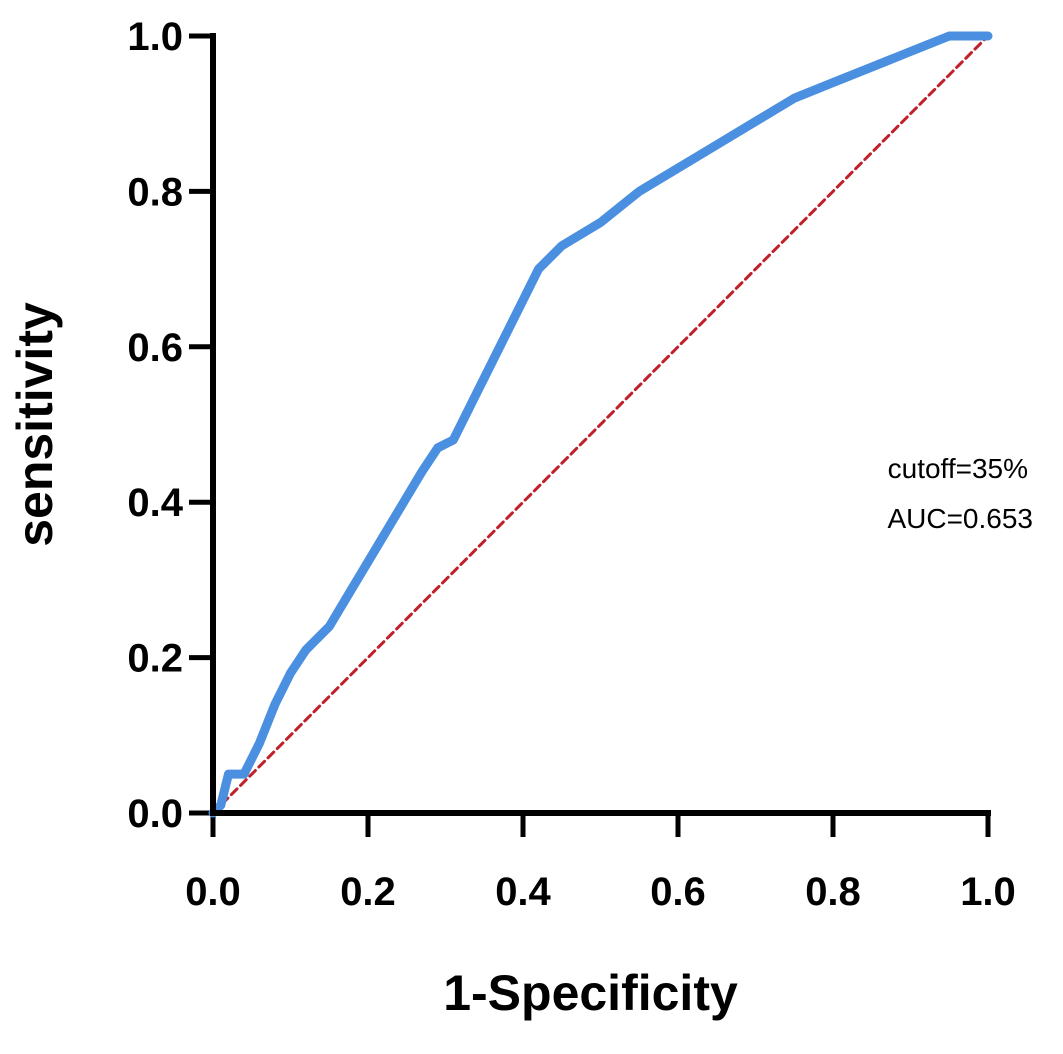  Describe the element at coordinates (988, 892) in the screenshot. I see `x-tick-label: 1.0` at that location.